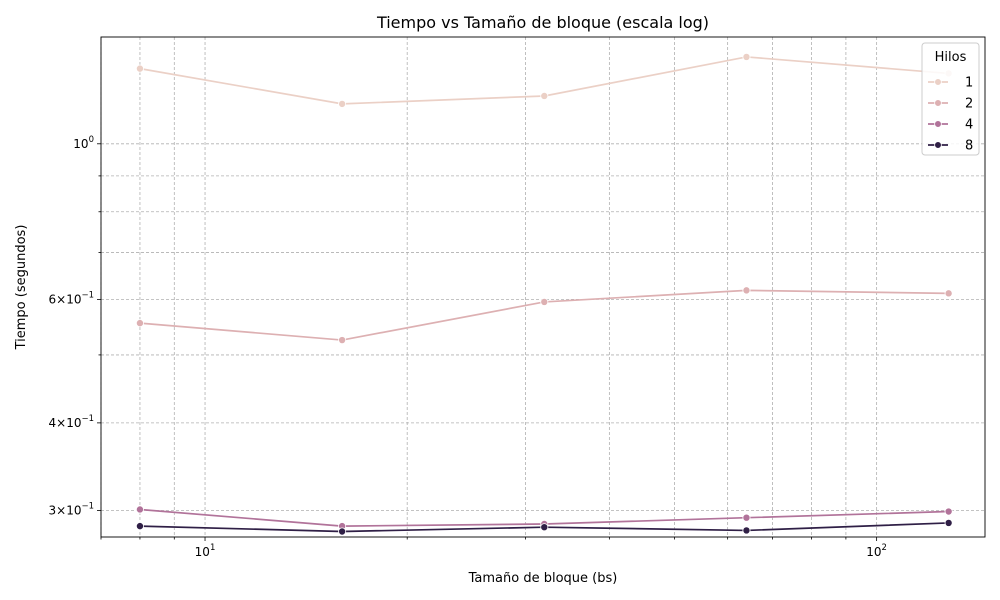 This screenshot has height=600, width=1000. I want to click on legend-item-1: 1, so click(950, 83).